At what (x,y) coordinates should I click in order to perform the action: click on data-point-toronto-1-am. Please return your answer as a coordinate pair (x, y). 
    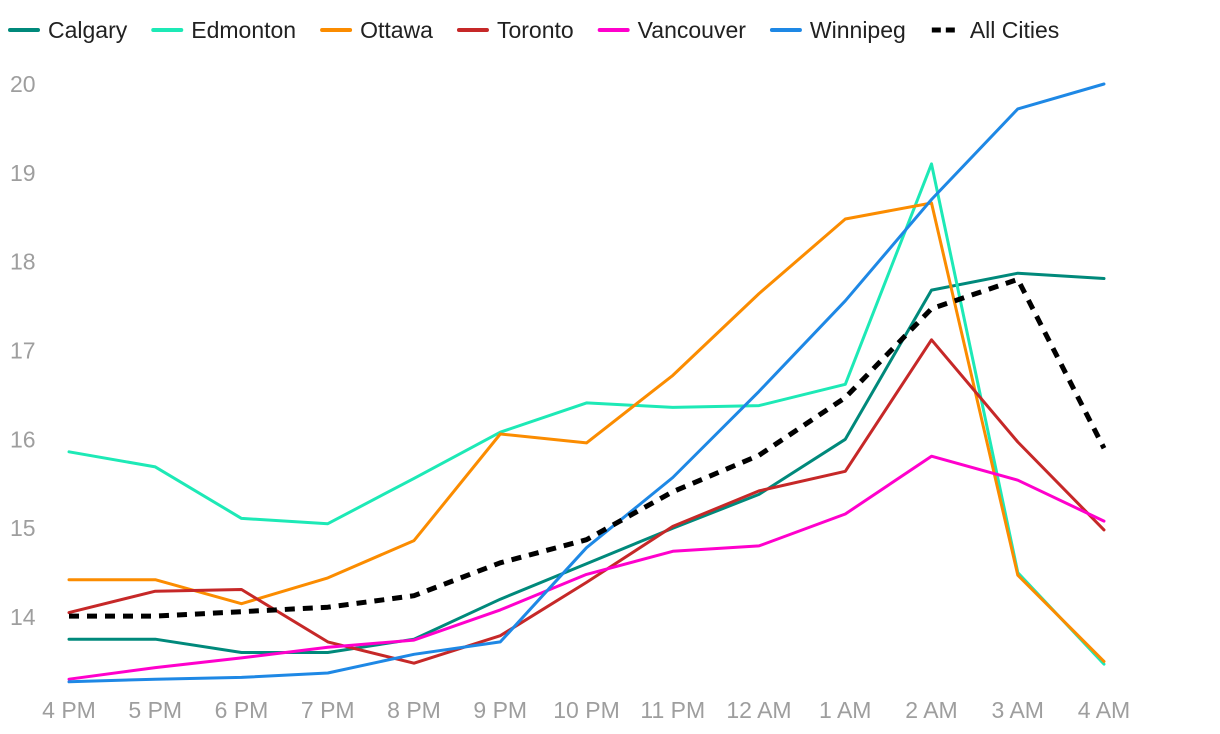
    Looking at the image, I should click on (845, 471).